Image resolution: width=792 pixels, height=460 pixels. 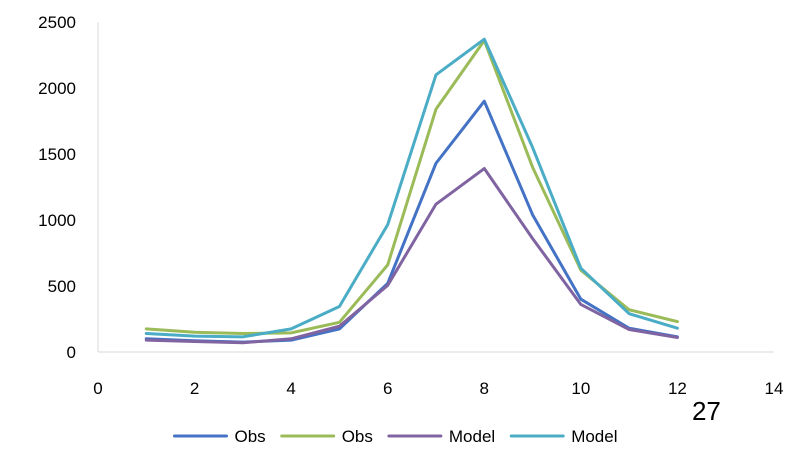 I want to click on y-tick-label: 1000, so click(x=57, y=220).